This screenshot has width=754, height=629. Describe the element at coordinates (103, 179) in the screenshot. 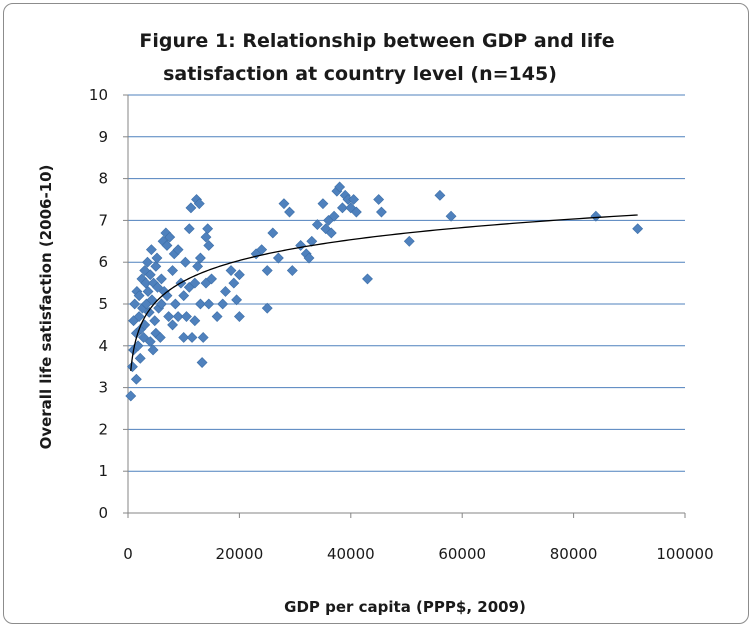

I see `y-tick-label: 8` at that location.